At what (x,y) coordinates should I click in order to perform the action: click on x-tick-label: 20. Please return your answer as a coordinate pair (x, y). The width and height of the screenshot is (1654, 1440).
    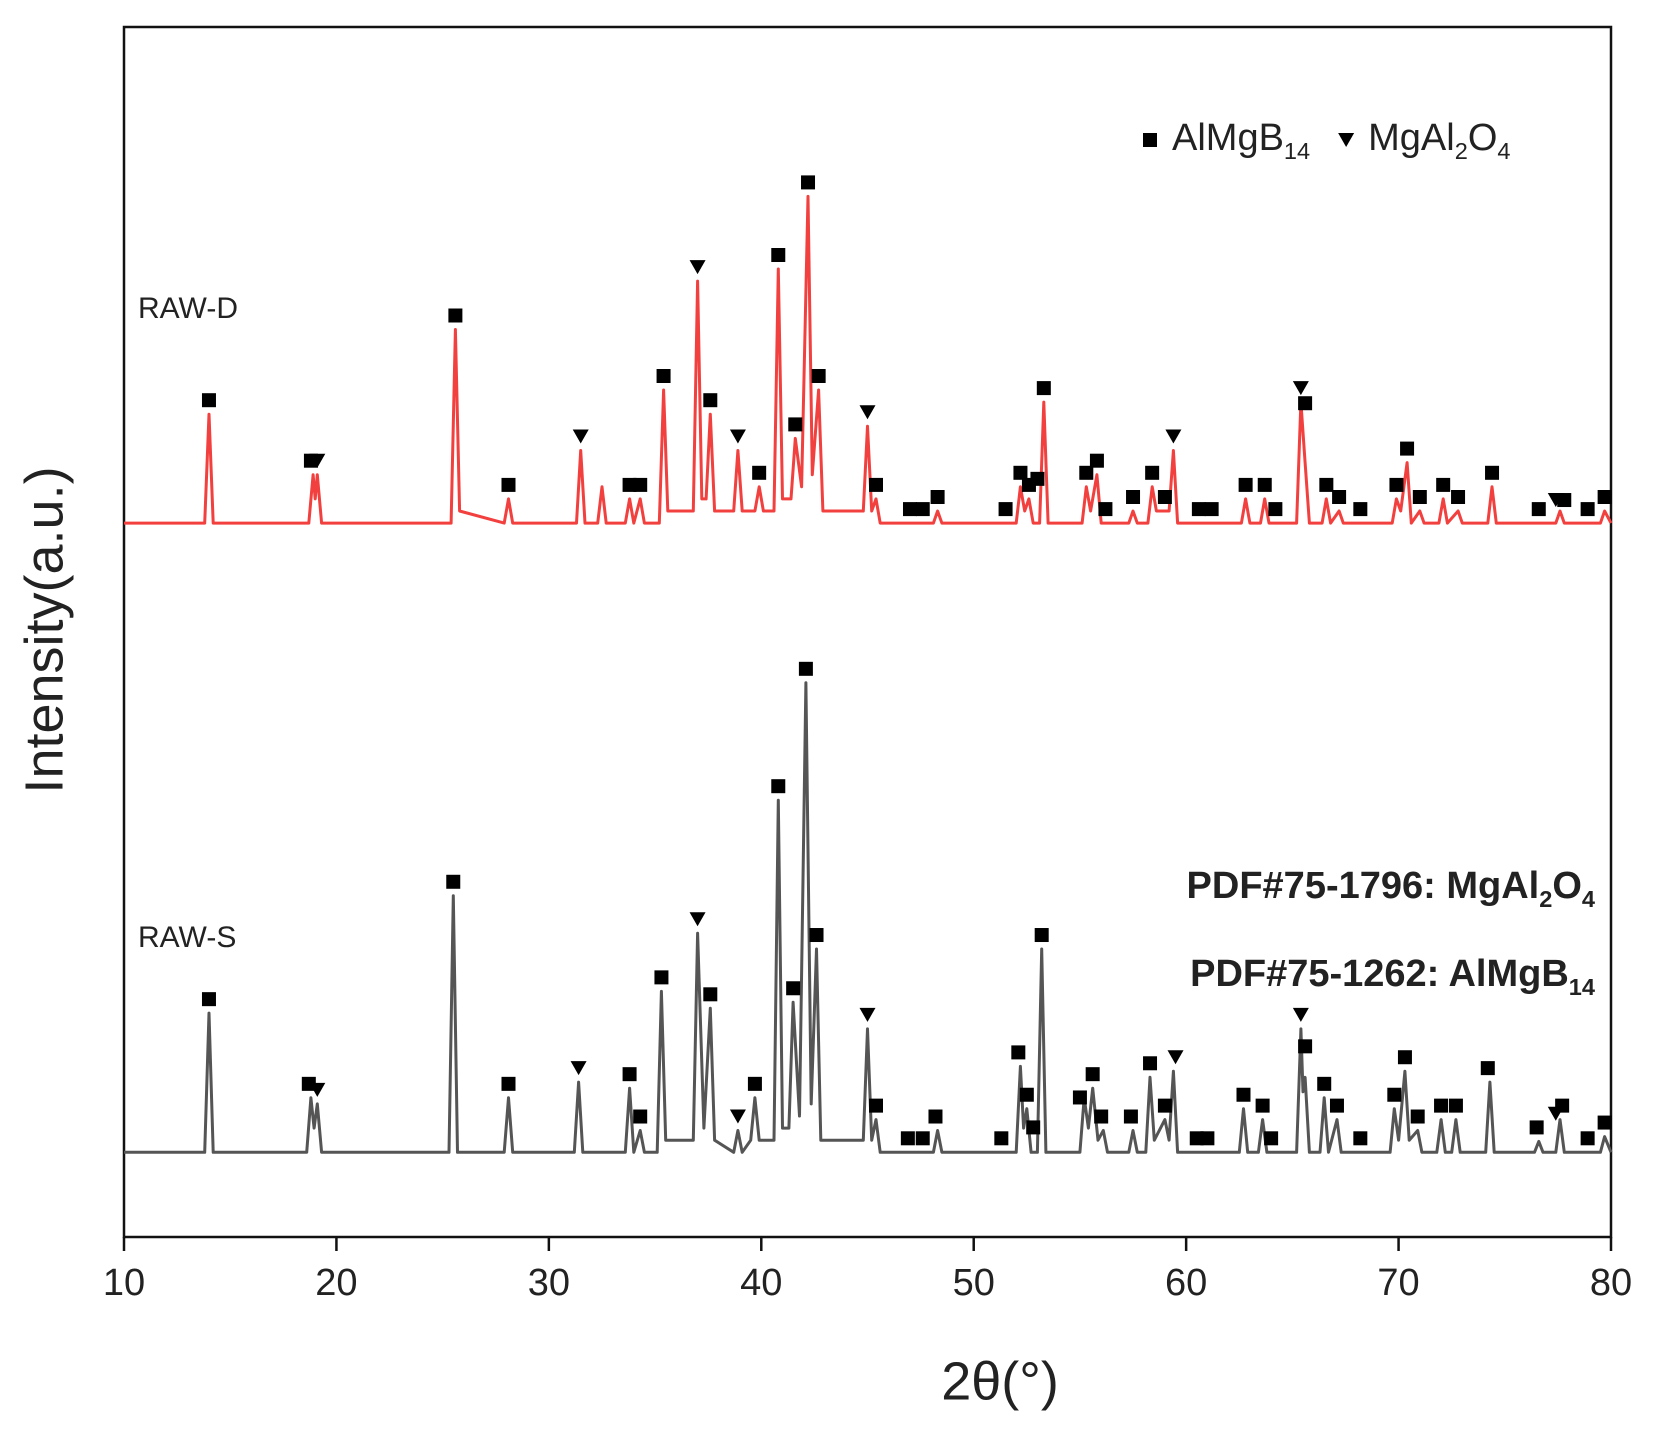
    Looking at the image, I should click on (336, 1283).